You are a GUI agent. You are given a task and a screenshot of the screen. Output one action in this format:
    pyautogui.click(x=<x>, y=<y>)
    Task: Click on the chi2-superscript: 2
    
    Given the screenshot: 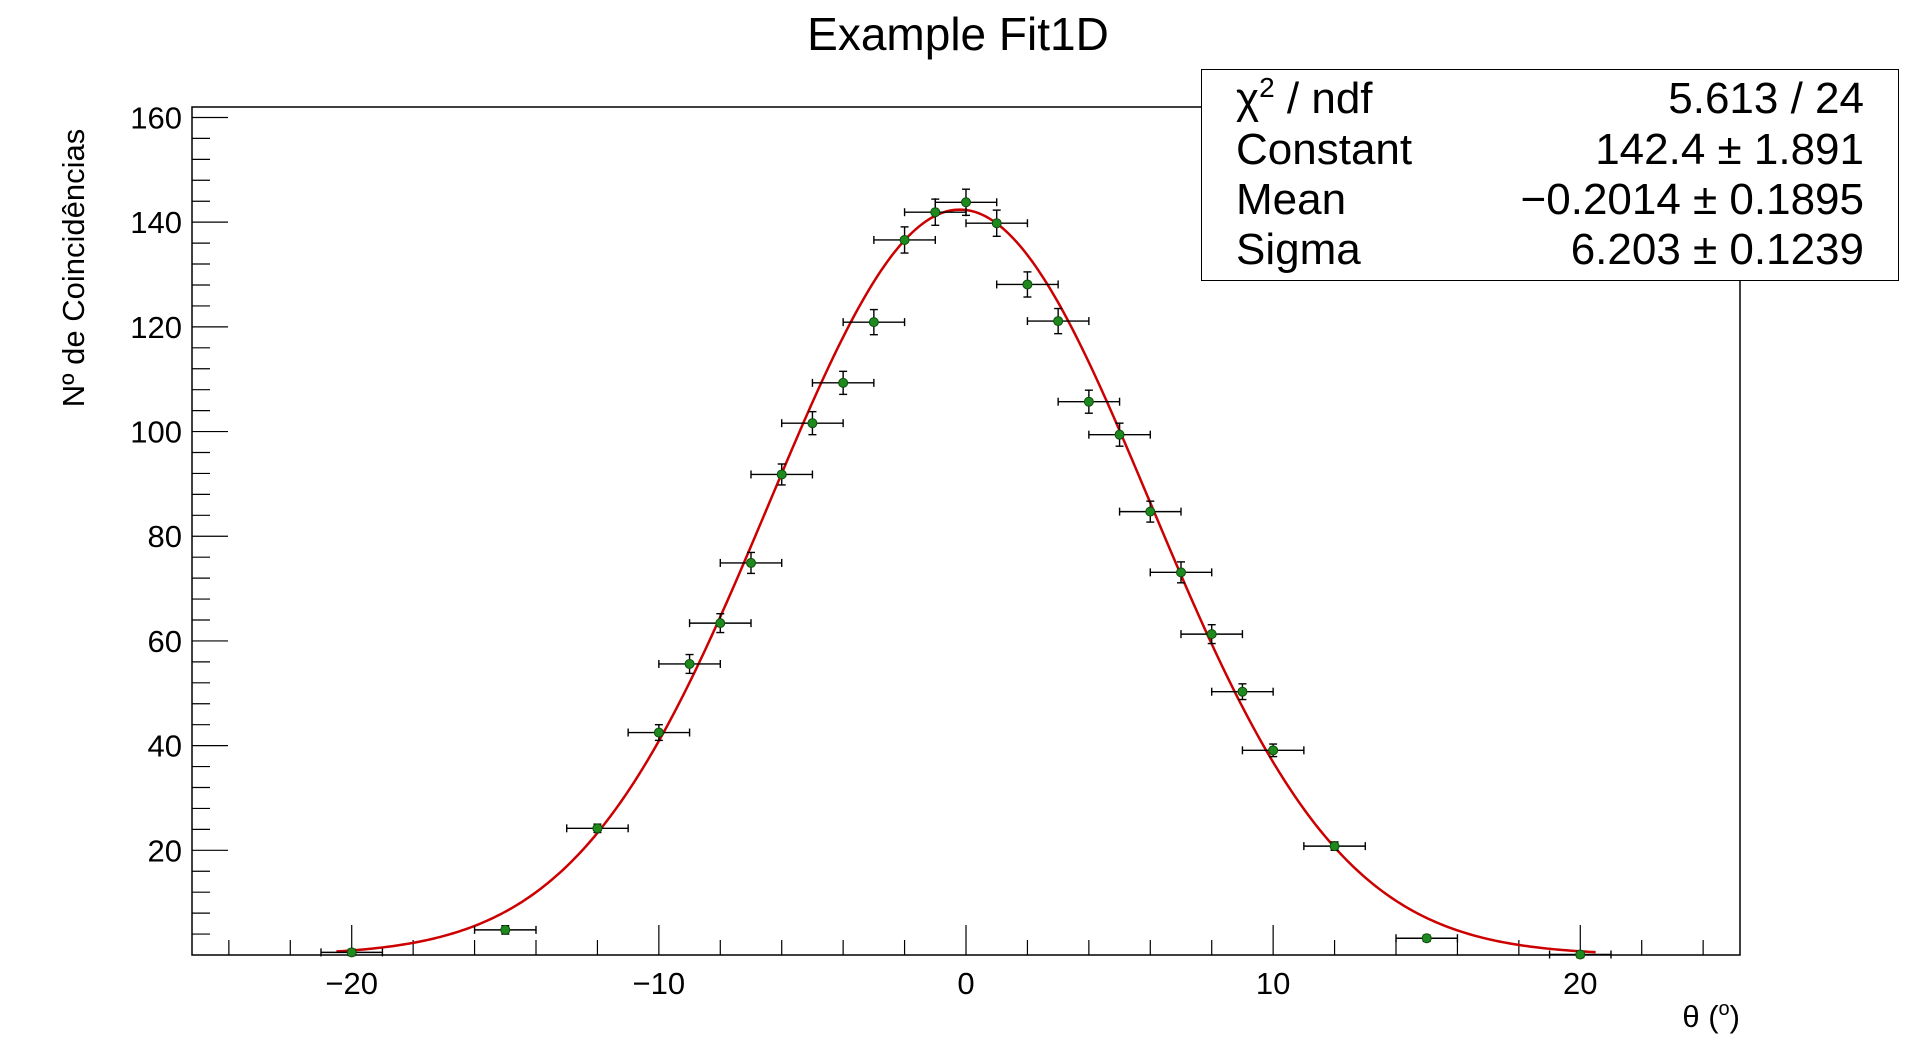 What is the action you would take?
    pyautogui.click(x=1267, y=87)
    